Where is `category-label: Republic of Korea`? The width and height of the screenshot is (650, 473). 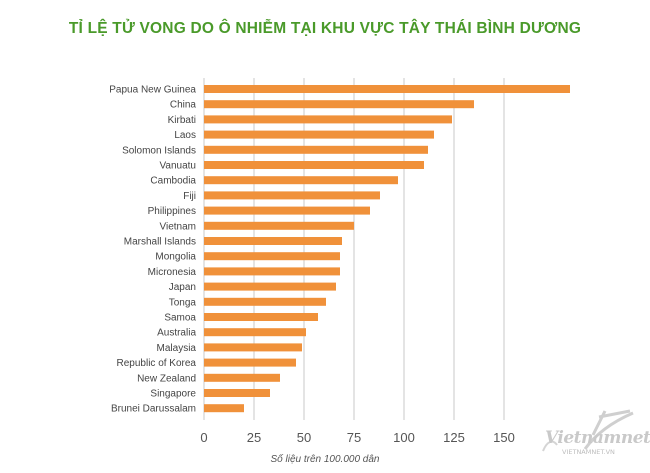
category-label: Republic of Korea is located at coordinates (157, 363).